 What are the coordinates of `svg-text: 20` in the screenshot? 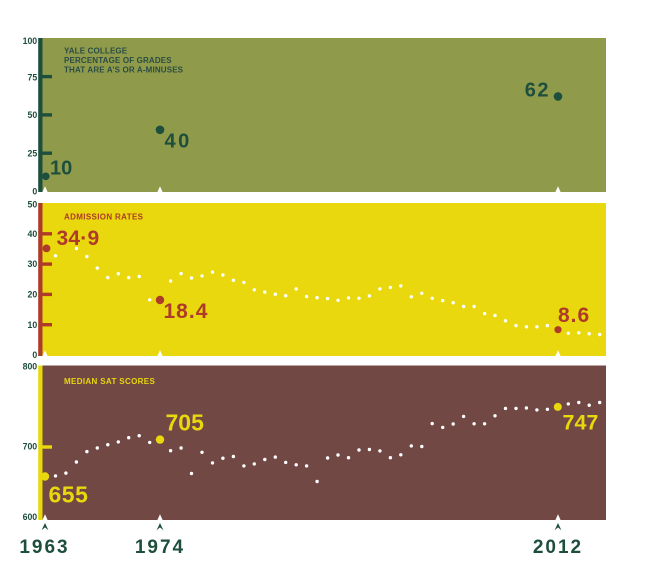 It's located at (32, 295).